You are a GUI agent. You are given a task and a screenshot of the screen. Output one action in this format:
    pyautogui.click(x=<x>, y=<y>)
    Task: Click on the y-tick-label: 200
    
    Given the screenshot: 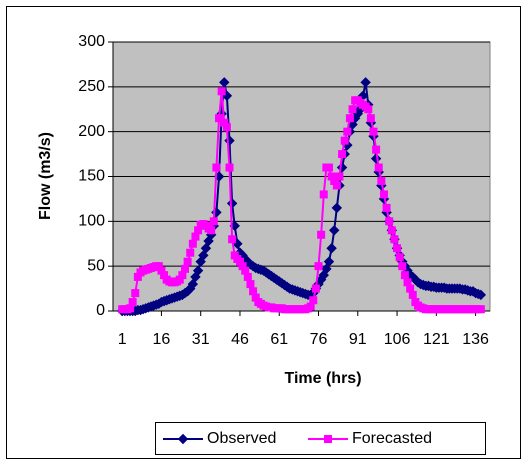 What is the action you would take?
    pyautogui.click(x=91, y=131)
    